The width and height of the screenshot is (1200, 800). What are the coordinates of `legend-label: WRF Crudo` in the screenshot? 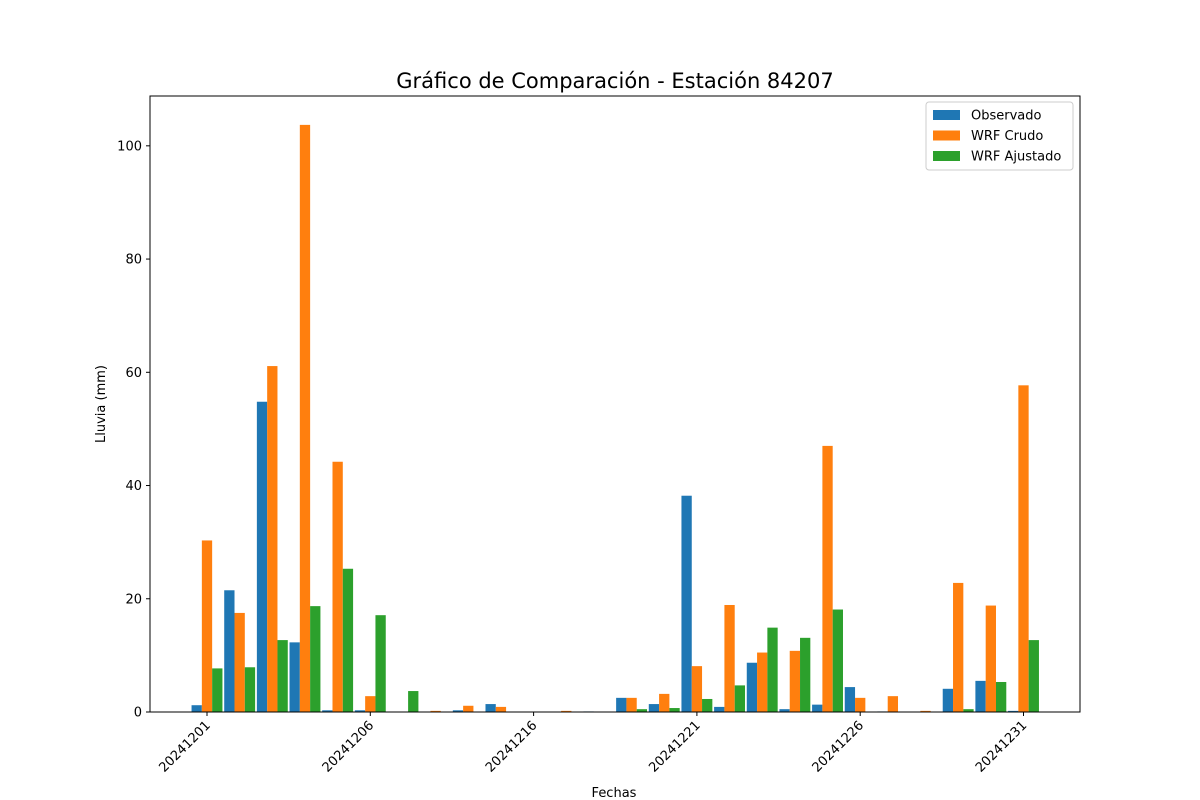 It's located at (1007, 136).